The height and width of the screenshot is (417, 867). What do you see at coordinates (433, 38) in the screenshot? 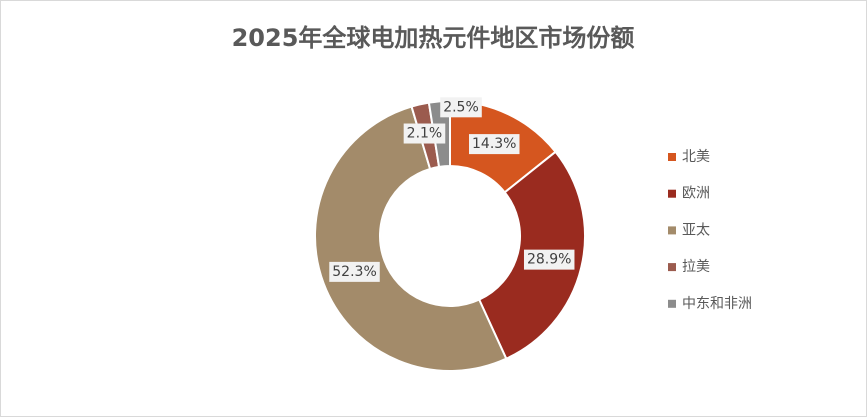
I see `chart-title: 2025年全球电加热元件地区市场份额` at bounding box center [433, 38].